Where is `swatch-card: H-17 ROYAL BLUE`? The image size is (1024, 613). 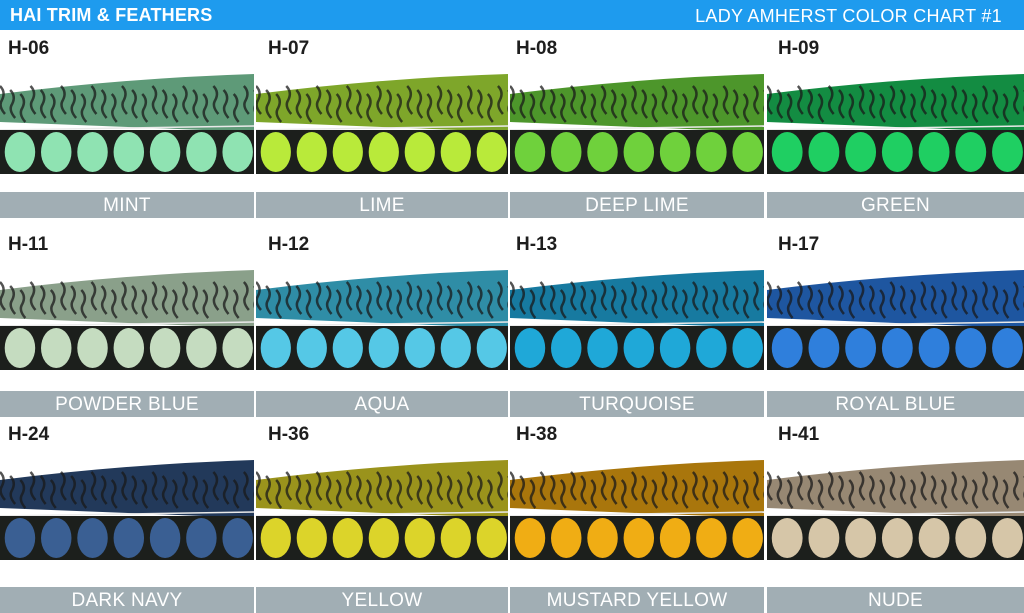
swatch-card: H-17 ROYAL BLUE is located at coordinates (895, 322).